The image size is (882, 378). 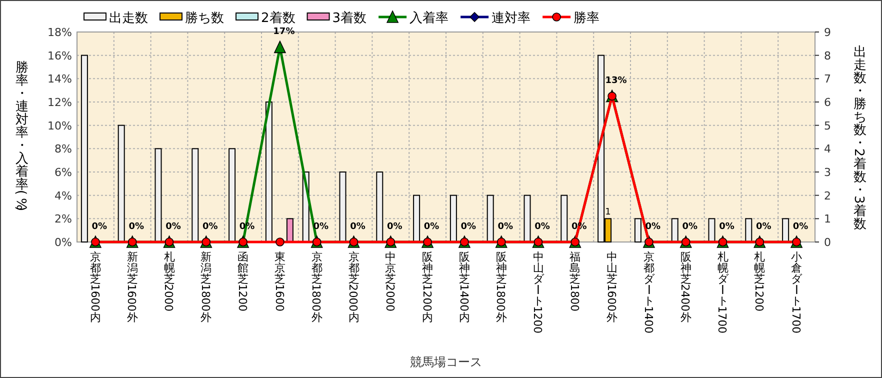 What do you see at coordinates (284, 32) in the screenshot?
I see `data-label: 17%` at bounding box center [284, 32].